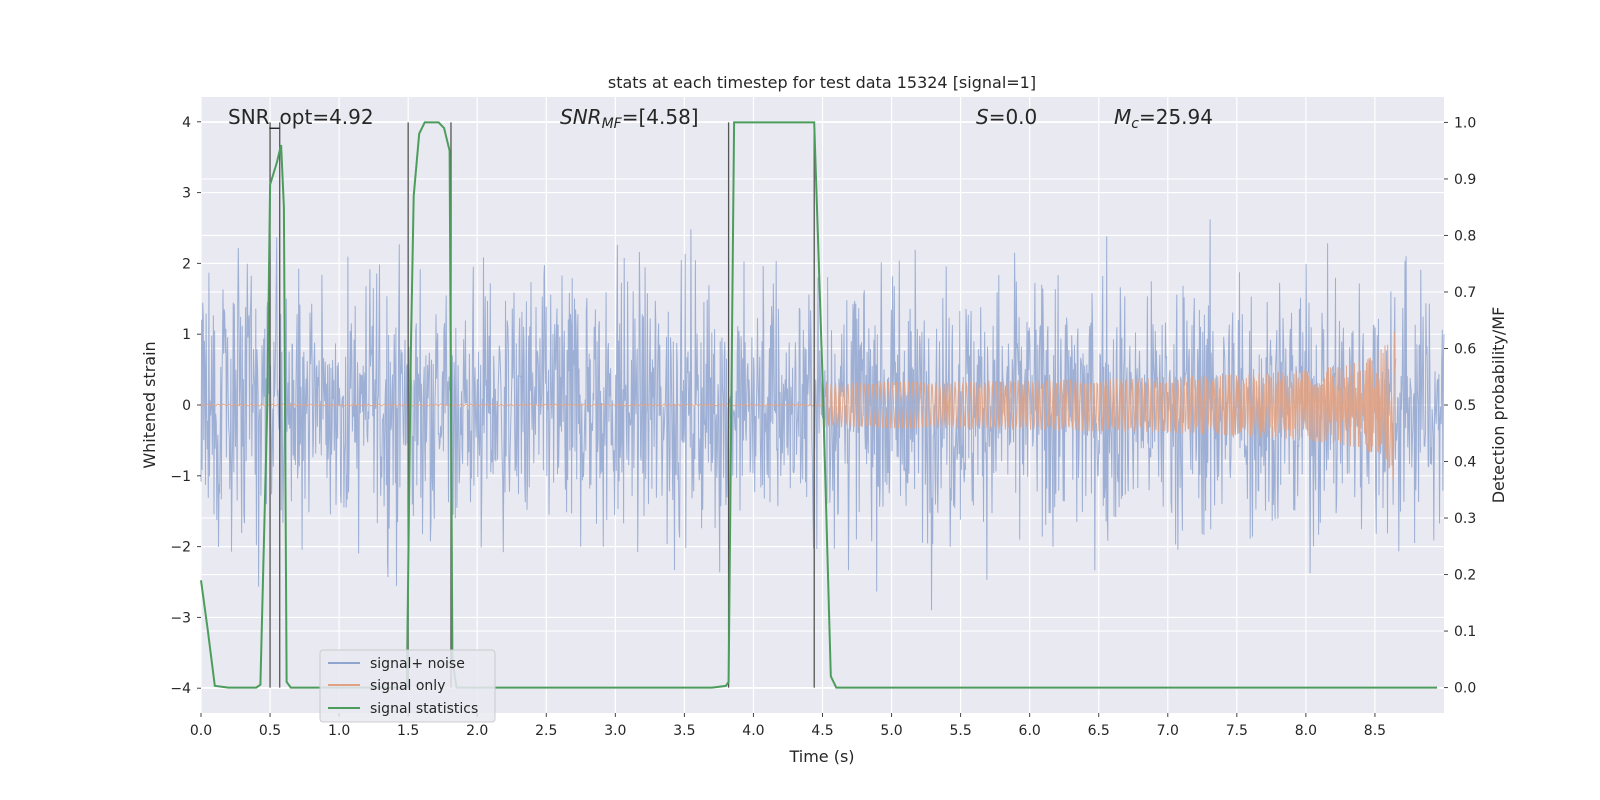  What do you see at coordinates (684, 731) in the screenshot?
I see `x-tick-label: 3.5` at bounding box center [684, 731].